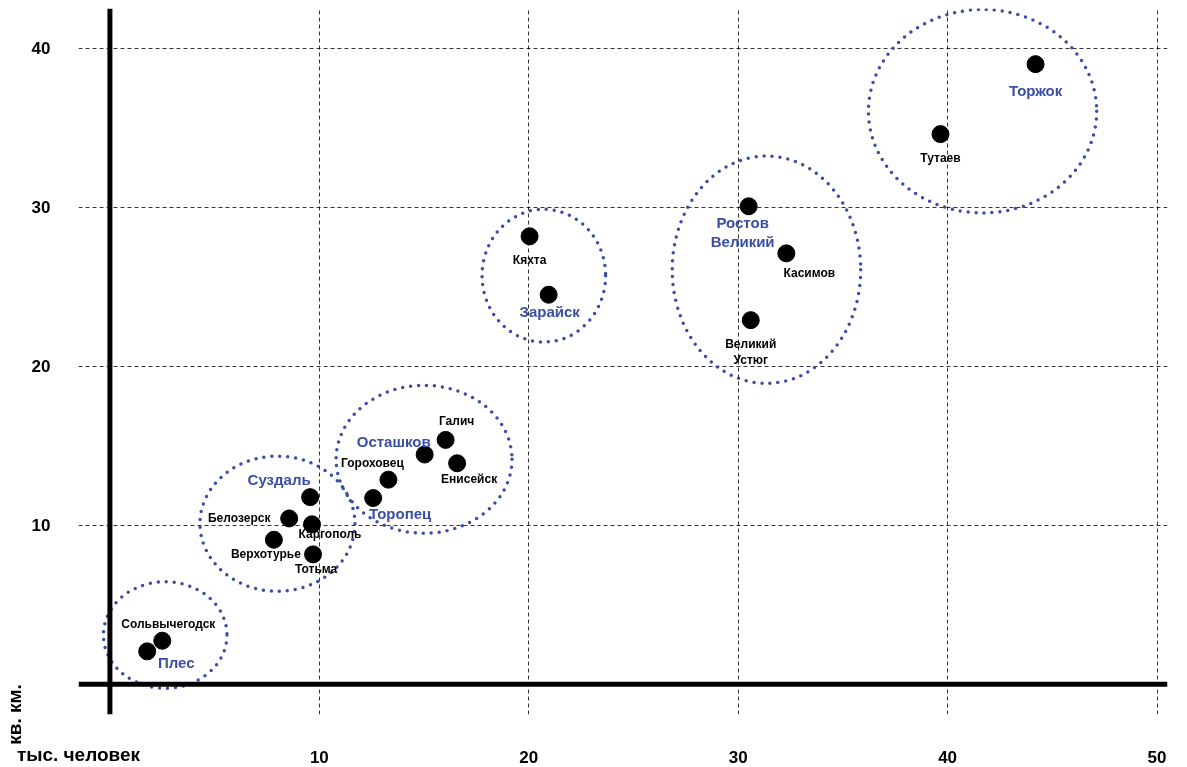  I want to click on annotation: Ростов Великий, so click(742, 232).